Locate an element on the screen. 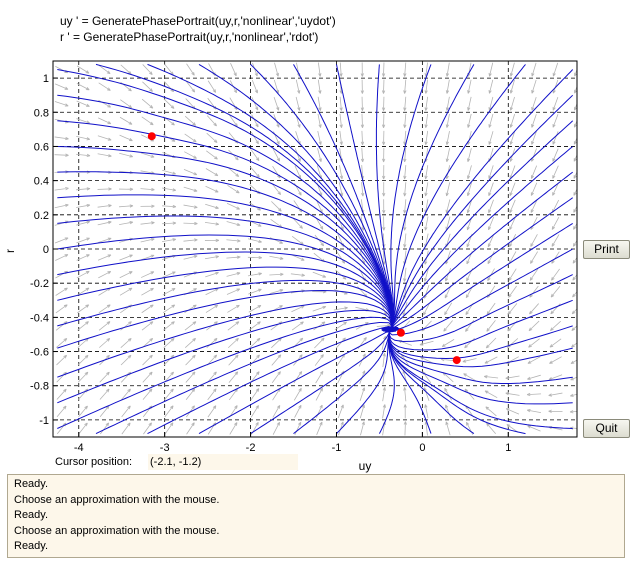 The width and height of the screenshot is (636, 561). x-tick-label: 1 is located at coordinates (508, 448).